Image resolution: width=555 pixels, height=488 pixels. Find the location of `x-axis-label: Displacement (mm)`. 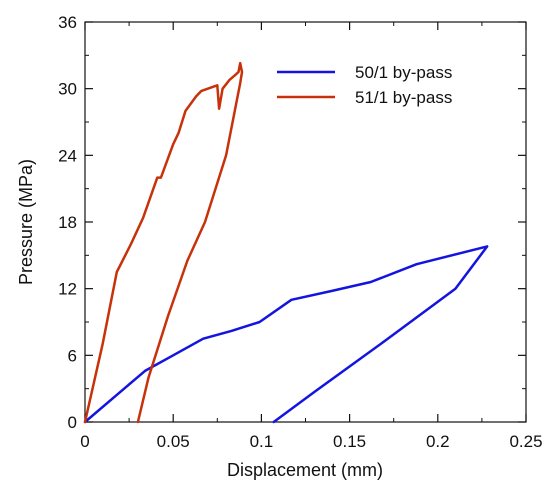

x-axis-label: Displacement (mm) is located at coordinates (305, 470).